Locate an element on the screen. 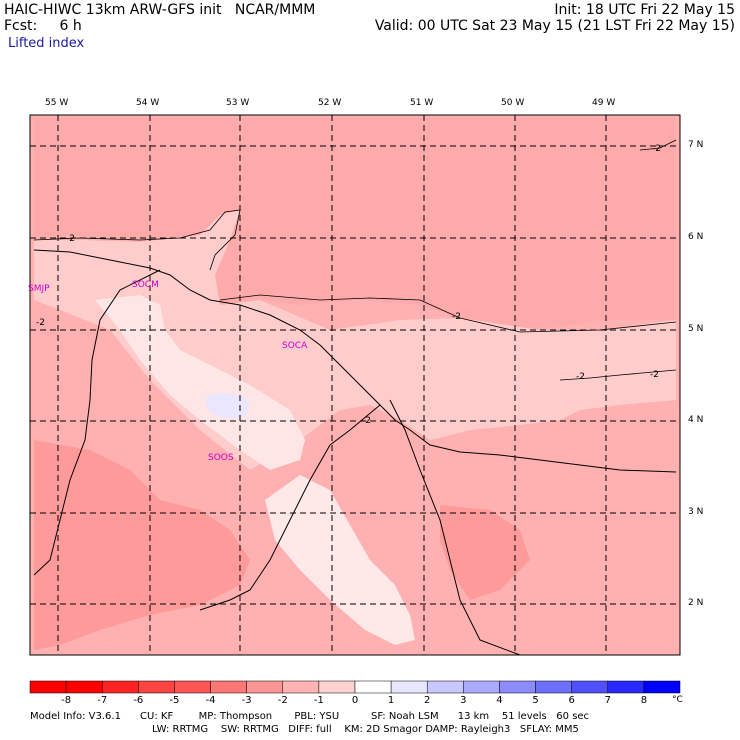 This screenshot has width=740, height=740. lon-label: 54 W is located at coordinates (148, 103).